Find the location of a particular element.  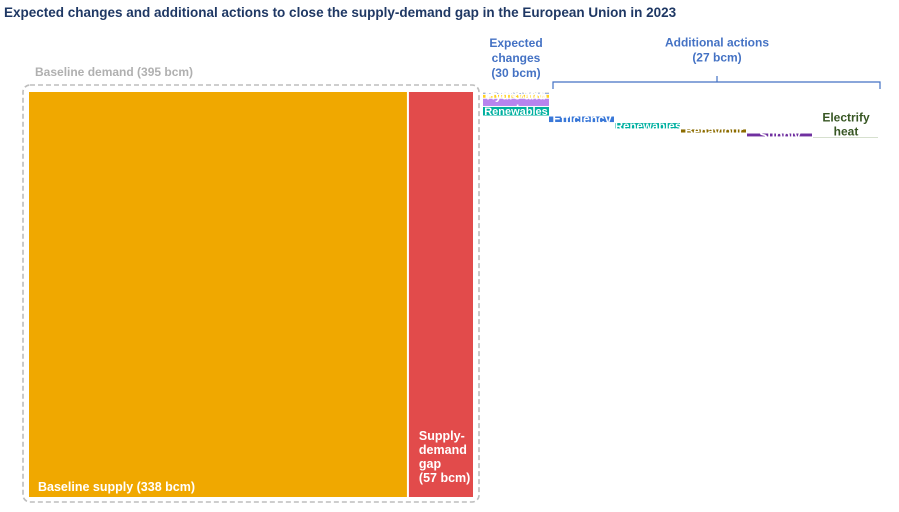

additional-label-renewables: Renewables is located at coordinates (648, 127).